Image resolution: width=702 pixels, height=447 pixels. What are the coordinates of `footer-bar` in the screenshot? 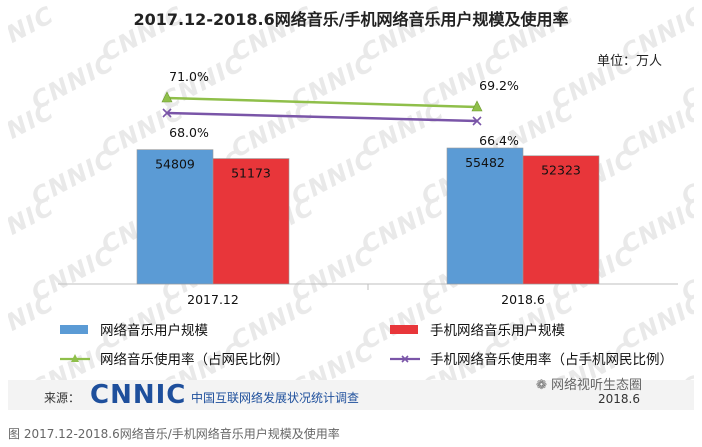 It's located at (351, 395).